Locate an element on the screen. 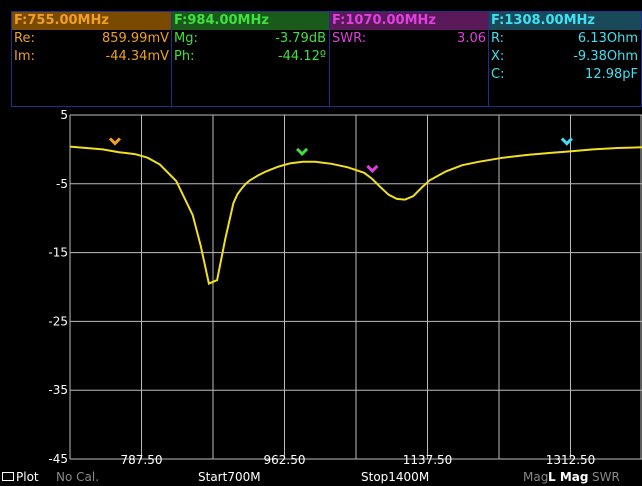 The width and height of the screenshot is (642, 486). marker-row-value: -44.12º is located at coordinates (301, 56).